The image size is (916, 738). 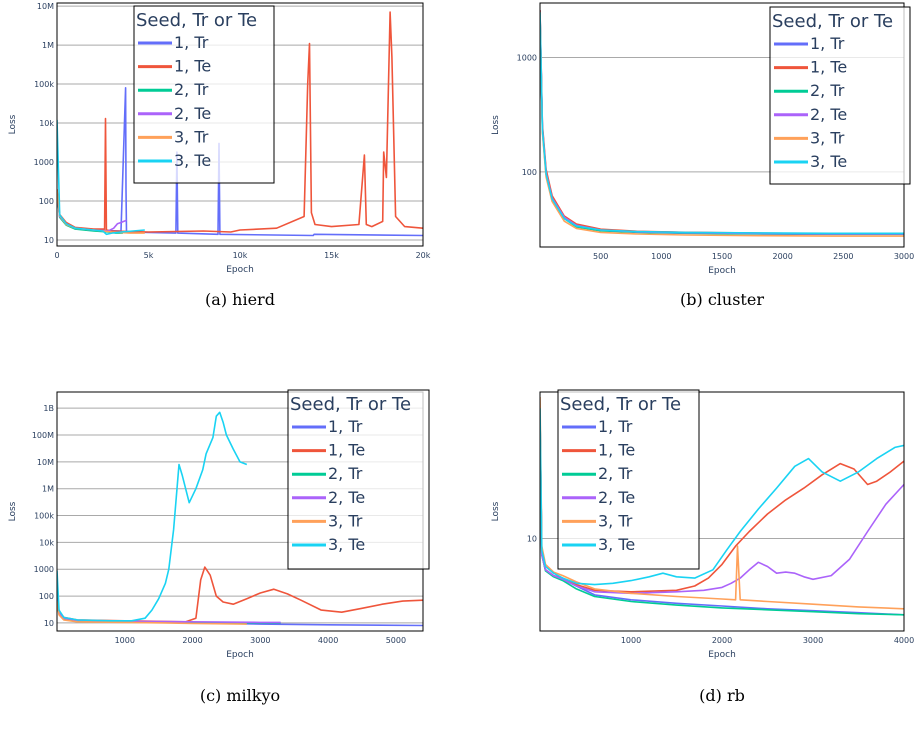 I want to click on subfigure-caption: (b) cluster, so click(x=722, y=299).